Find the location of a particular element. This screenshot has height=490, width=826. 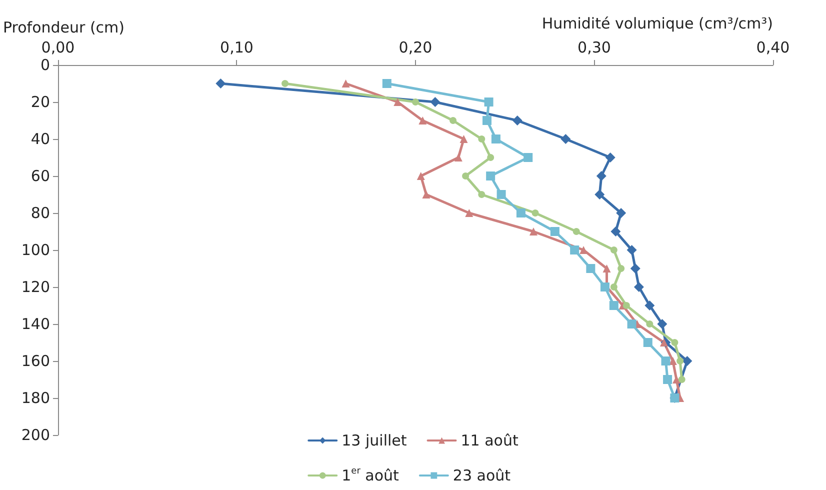

y-tick-label: 0 is located at coordinates (45, 65).